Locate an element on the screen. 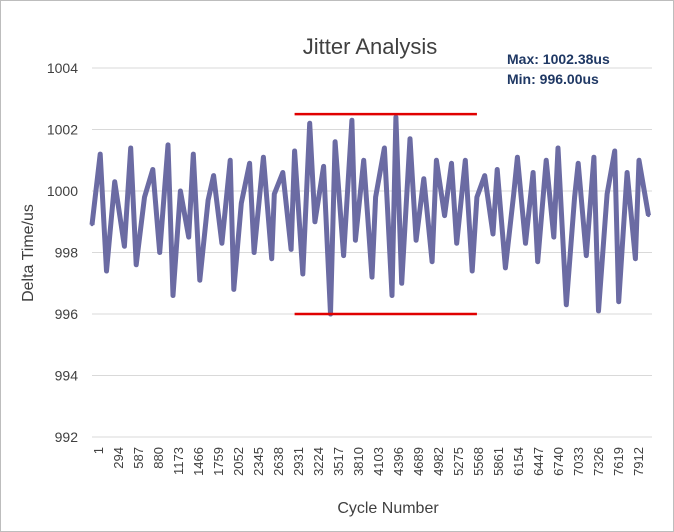 The height and width of the screenshot is (532, 674). x-tick-label: 4982 is located at coordinates (438, 461).